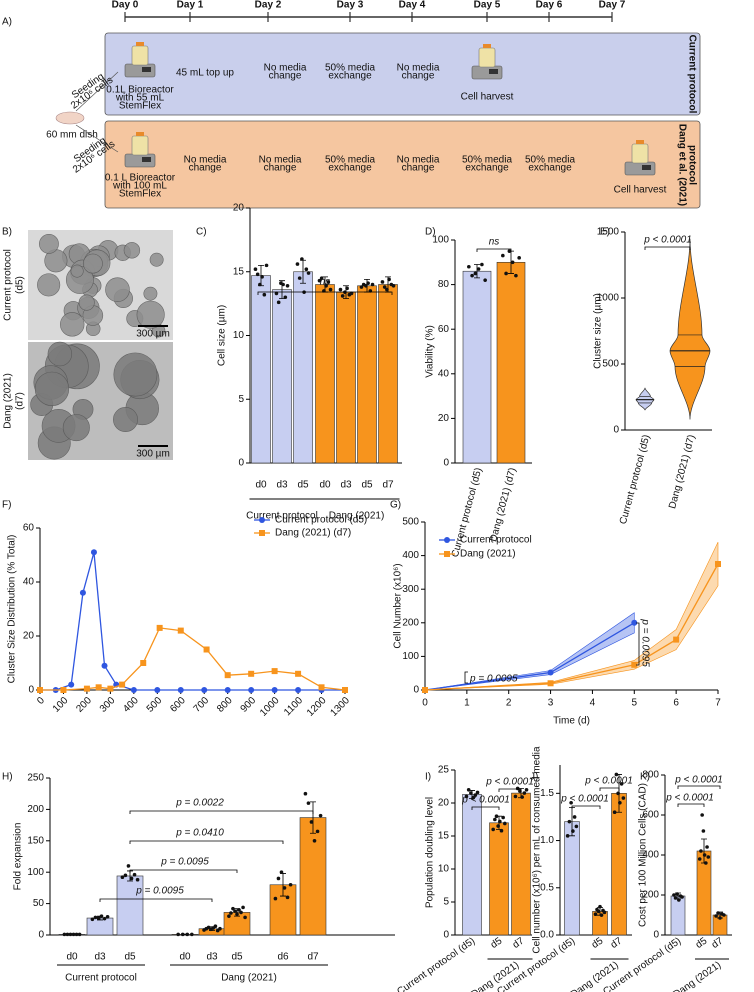 The height and width of the screenshot is (992, 754). Describe the element at coordinates (325, 485) in the screenshot. I see `x-tick-label: d0` at that location.